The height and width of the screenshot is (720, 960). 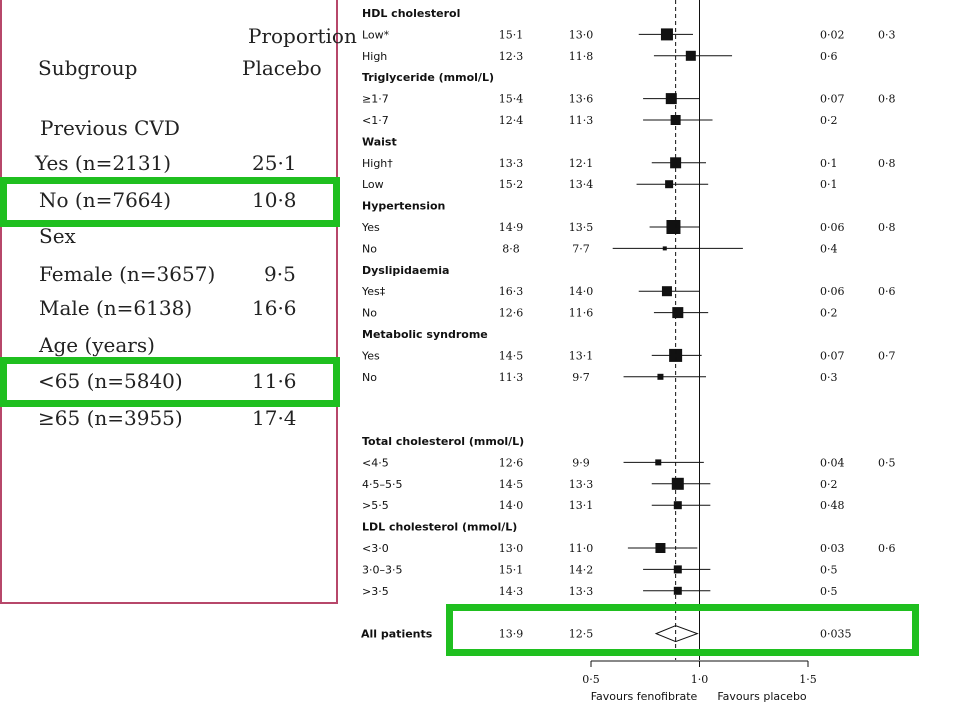 What do you see at coordinates (382, 484) in the screenshot?
I see `forest-row-label: 4·5–5·5` at bounding box center [382, 484].